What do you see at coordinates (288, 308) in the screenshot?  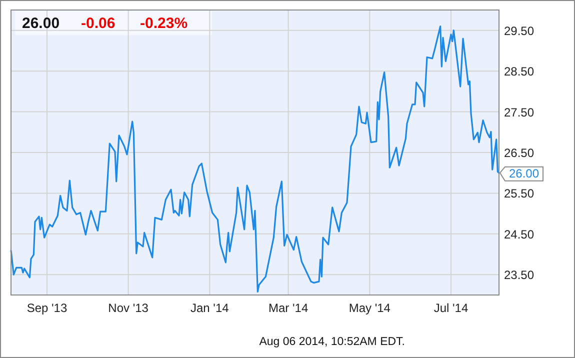 I see `x-tick-label: Mar '14` at bounding box center [288, 308].